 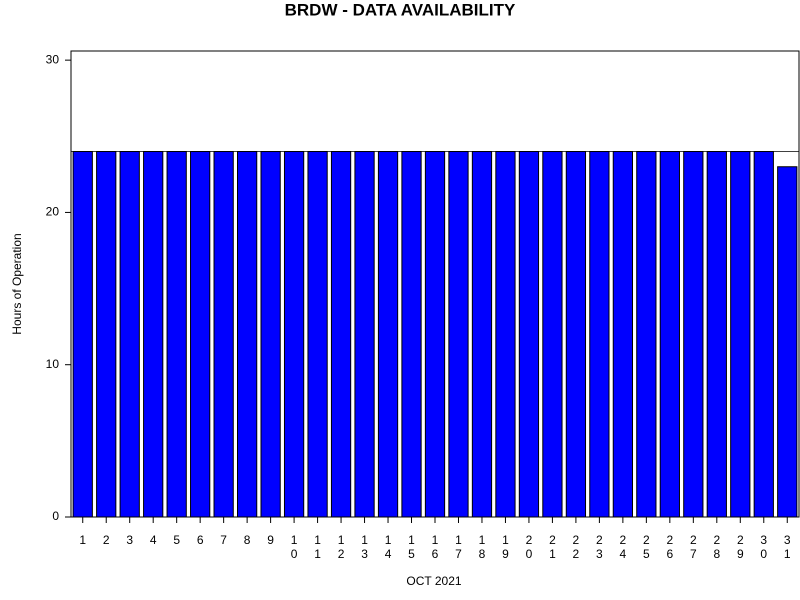 What do you see at coordinates (129, 540) in the screenshot?
I see `x-tick-label: 3` at bounding box center [129, 540].